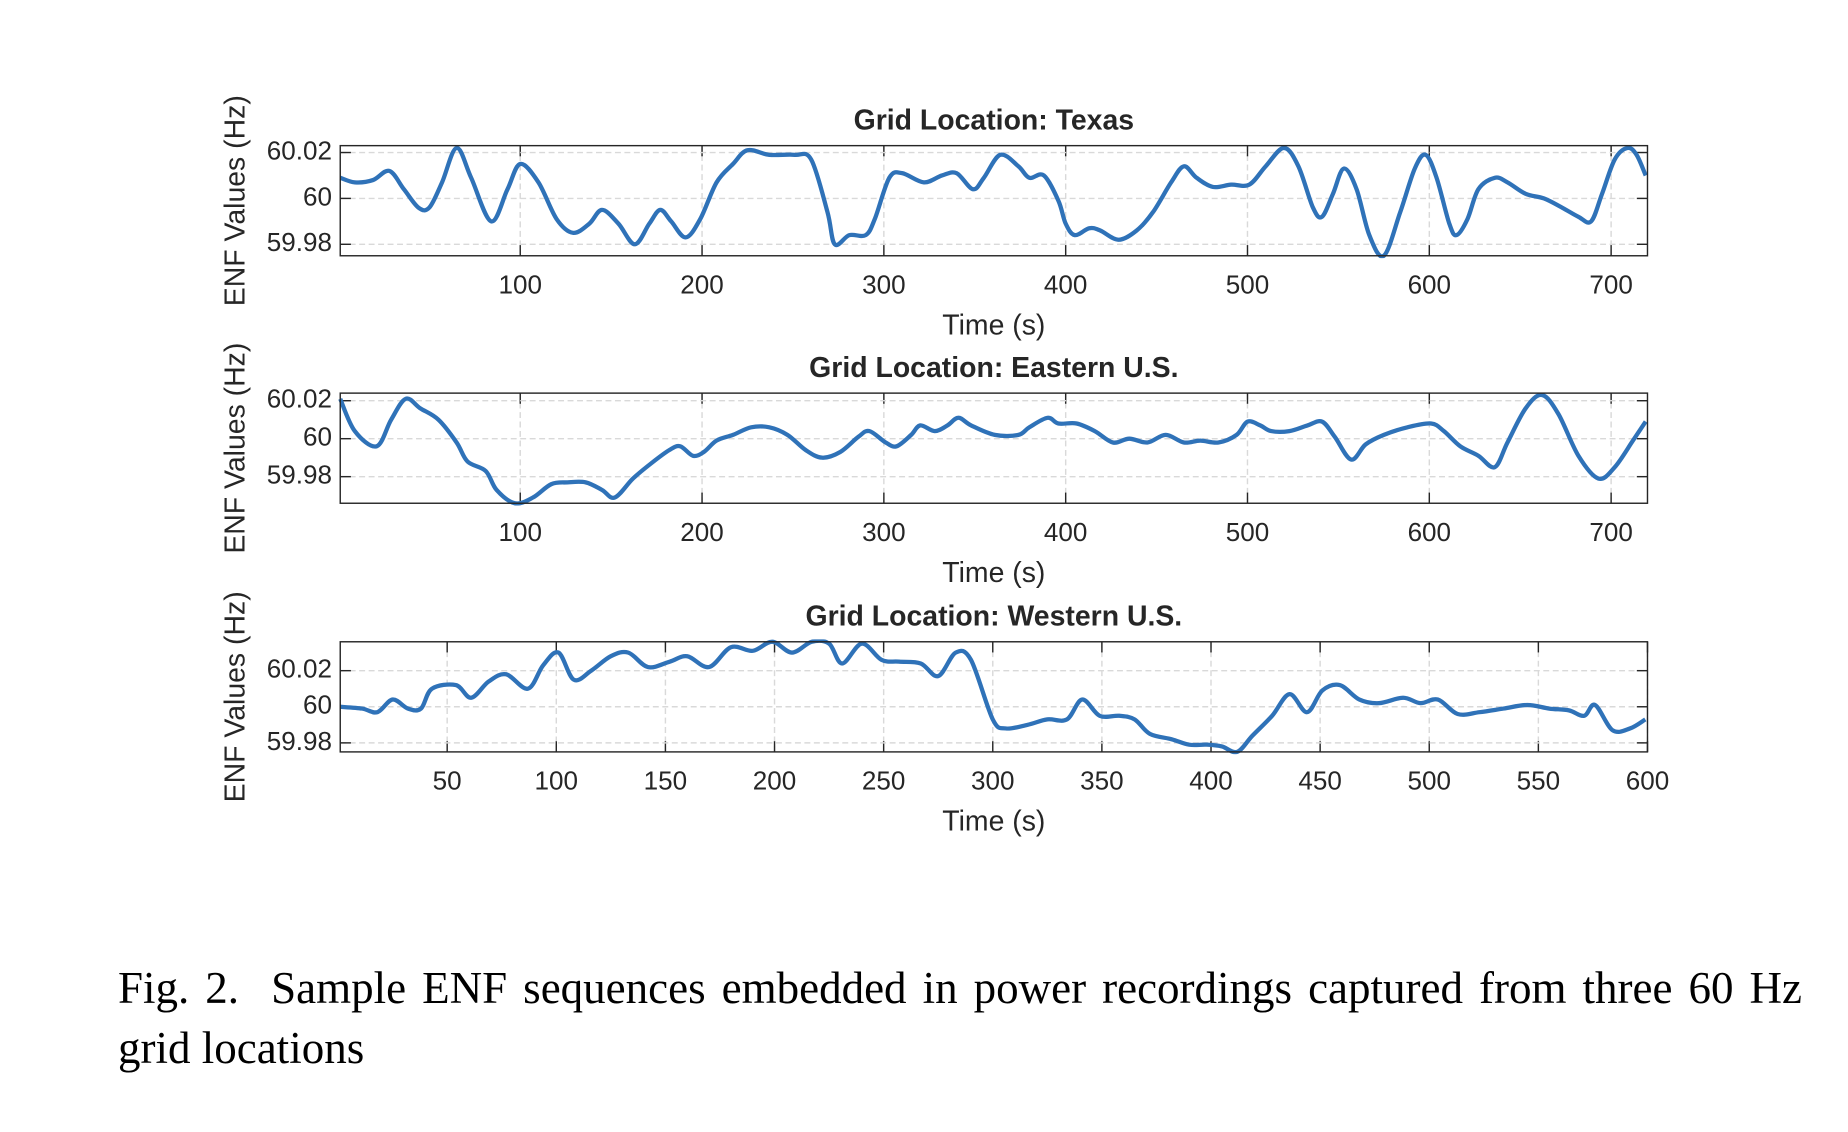 This screenshot has width=1848, height=1132. Describe the element at coordinates (447, 781) in the screenshot. I see `x-tick-label: 50` at that location.